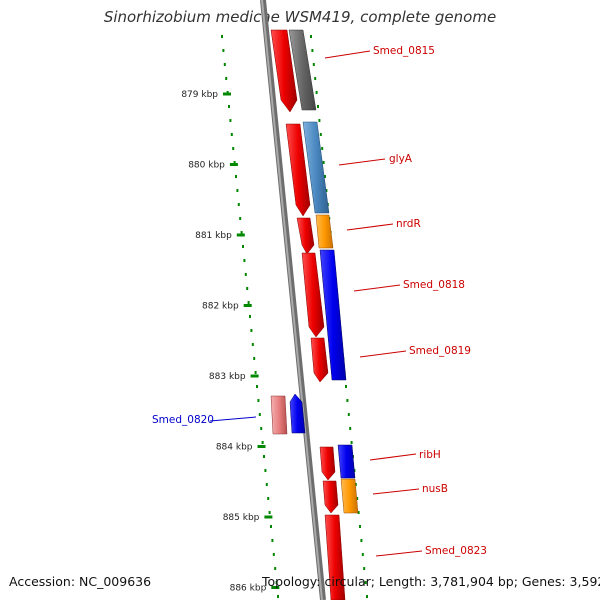 The height and width of the screenshot is (600, 600). What do you see at coordinates (401, 159) in the screenshot?
I see `label-glya: glyA` at bounding box center [401, 159].